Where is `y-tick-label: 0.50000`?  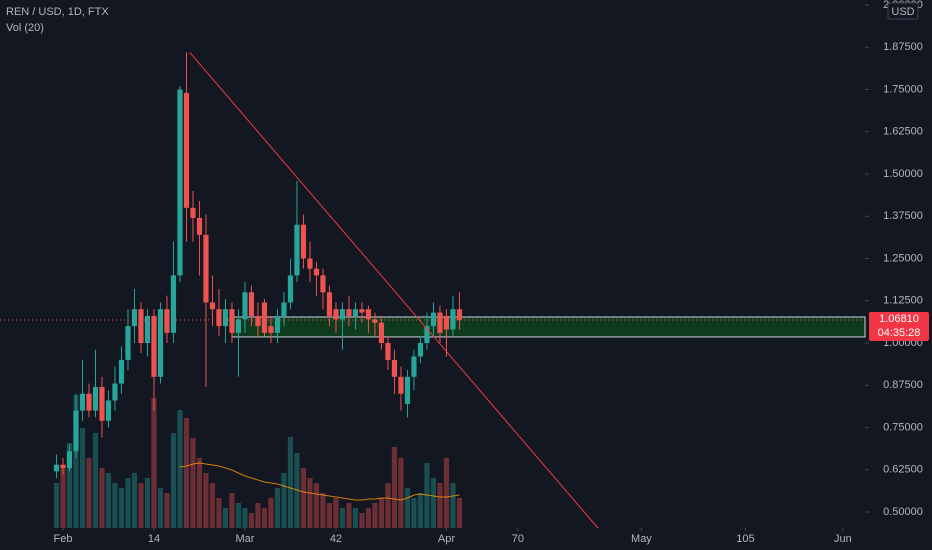 y-tick-label: 0.50000 is located at coordinates (903, 512).